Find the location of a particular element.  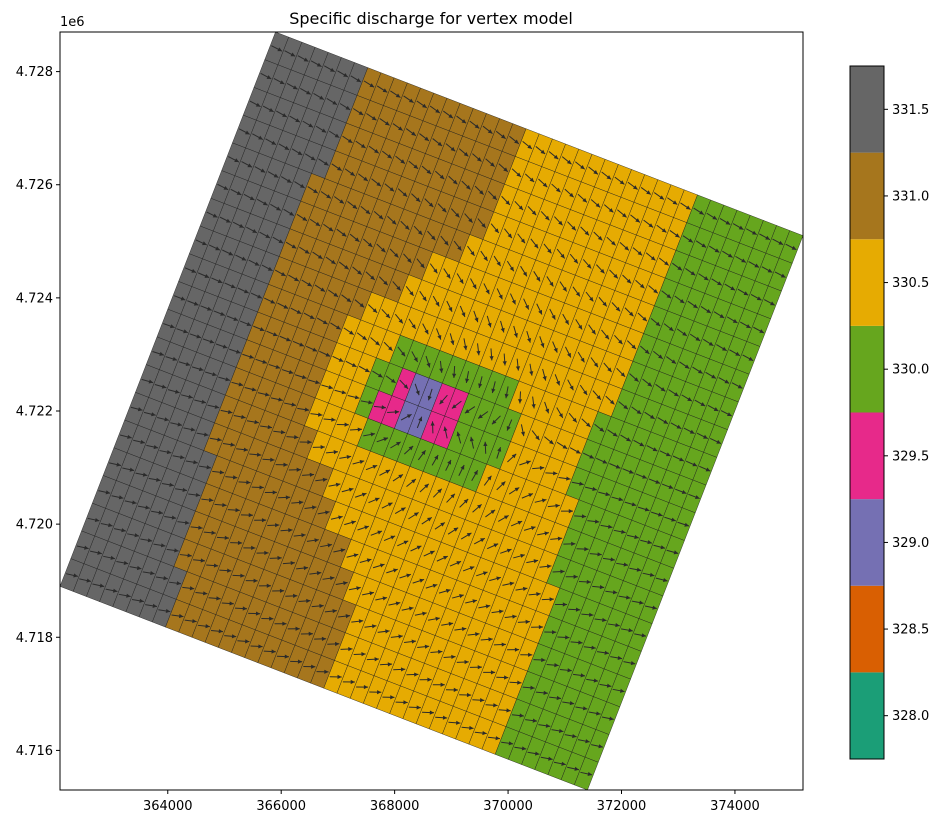

colorbar-bin is located at coordinates (867, 629).